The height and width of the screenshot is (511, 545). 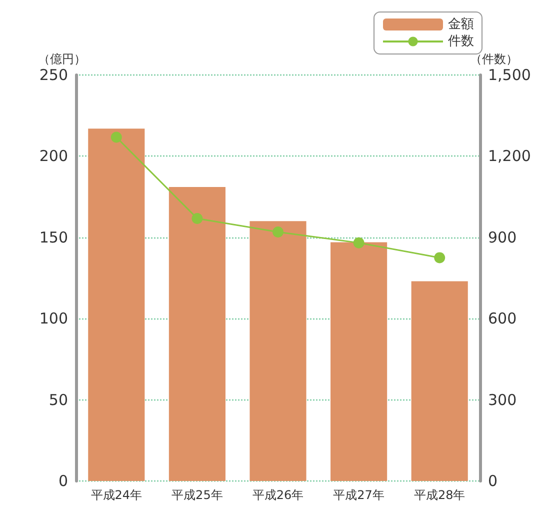 What do you see at coordinates (53, 319) in the screenshot?
I see `y-tick-label: 100` at bounding box center [53, 319].